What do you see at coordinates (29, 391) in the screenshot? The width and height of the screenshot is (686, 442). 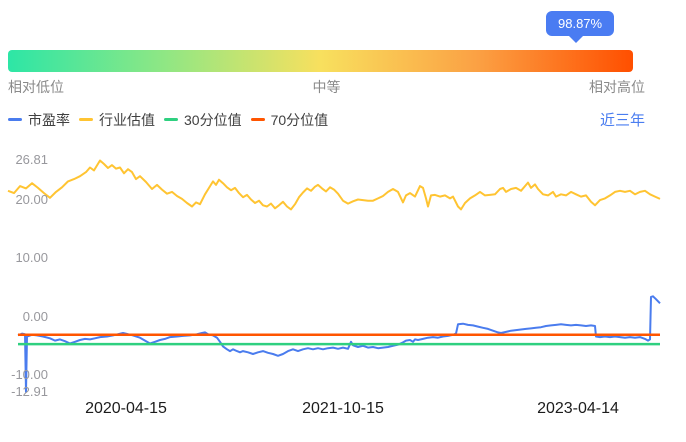 I see `y-axis-tick-label: -12.91` at bounding box center [29, 391].